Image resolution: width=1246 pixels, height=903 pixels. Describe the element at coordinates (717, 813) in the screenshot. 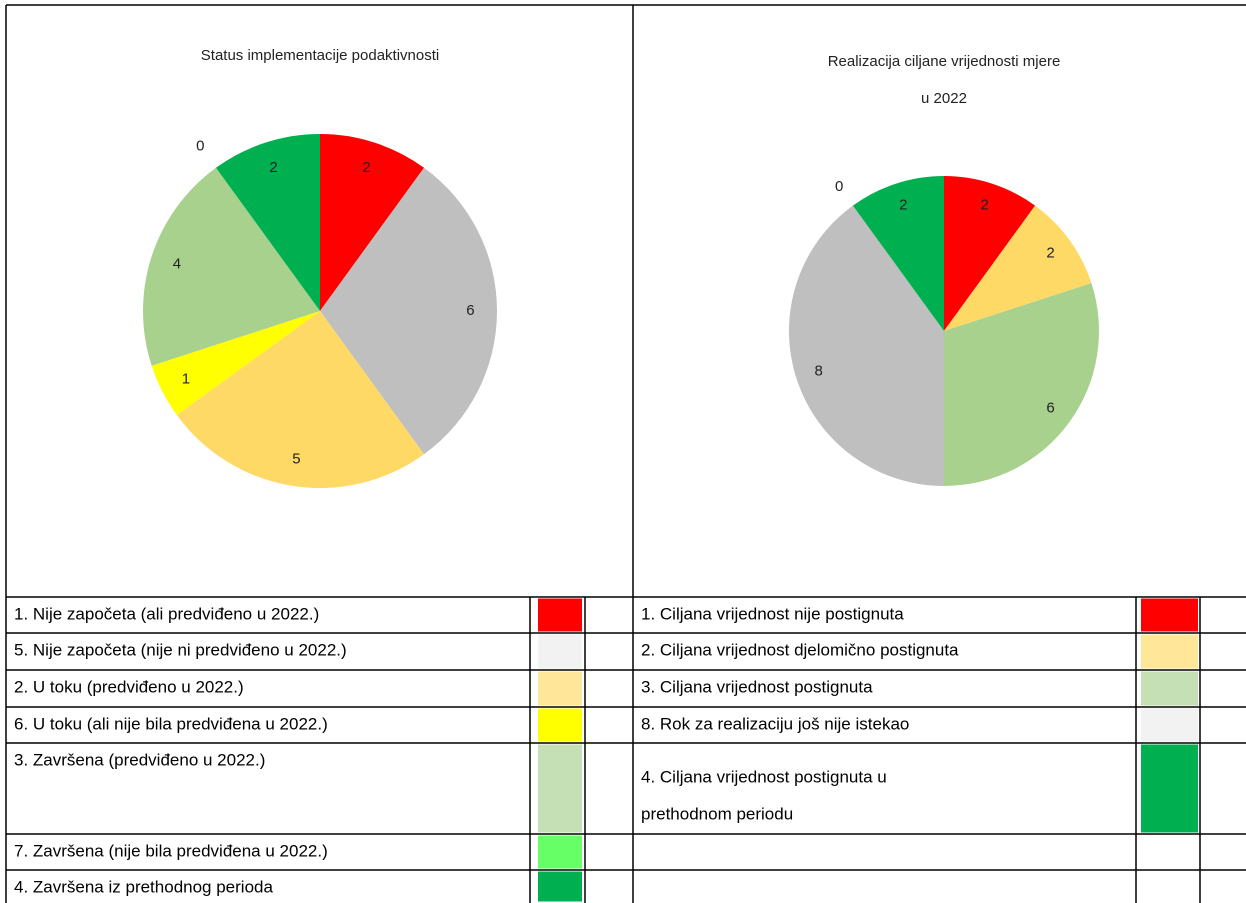

I see `legend-label: prethodnom periodu` at that location.